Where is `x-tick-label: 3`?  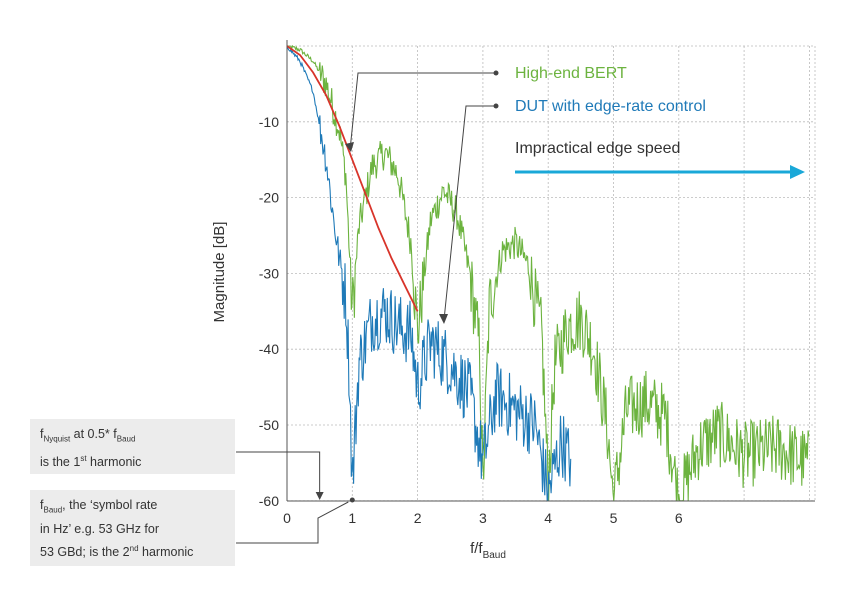 x-tick-label: 3 is located at coordinates (483, 518).